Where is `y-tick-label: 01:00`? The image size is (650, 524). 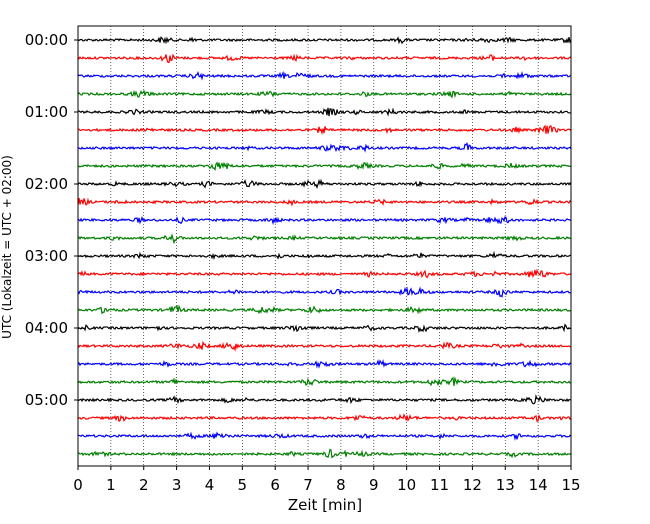
y-tick-label: 01:00 is located at coordinates (46, 112).